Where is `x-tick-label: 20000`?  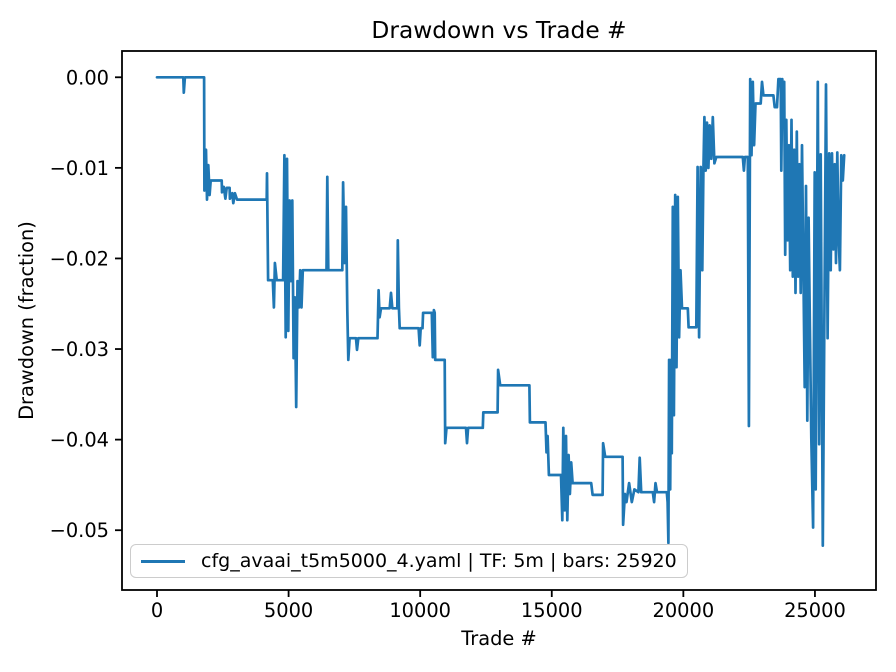 x-tick-label: 20000 is located at coordinates (684, 610).